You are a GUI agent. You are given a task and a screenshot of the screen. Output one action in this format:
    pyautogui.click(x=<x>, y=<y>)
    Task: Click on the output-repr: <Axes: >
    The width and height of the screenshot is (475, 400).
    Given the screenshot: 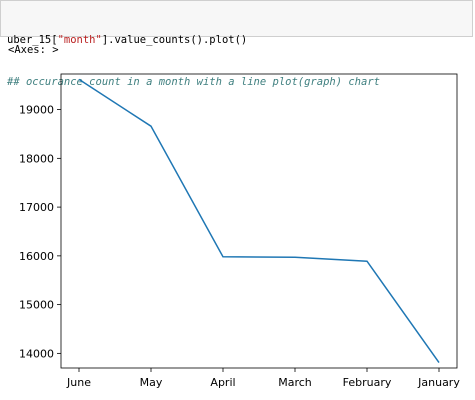 What is the action you would take?
    pyautogui.click(x=33, y=50)
    